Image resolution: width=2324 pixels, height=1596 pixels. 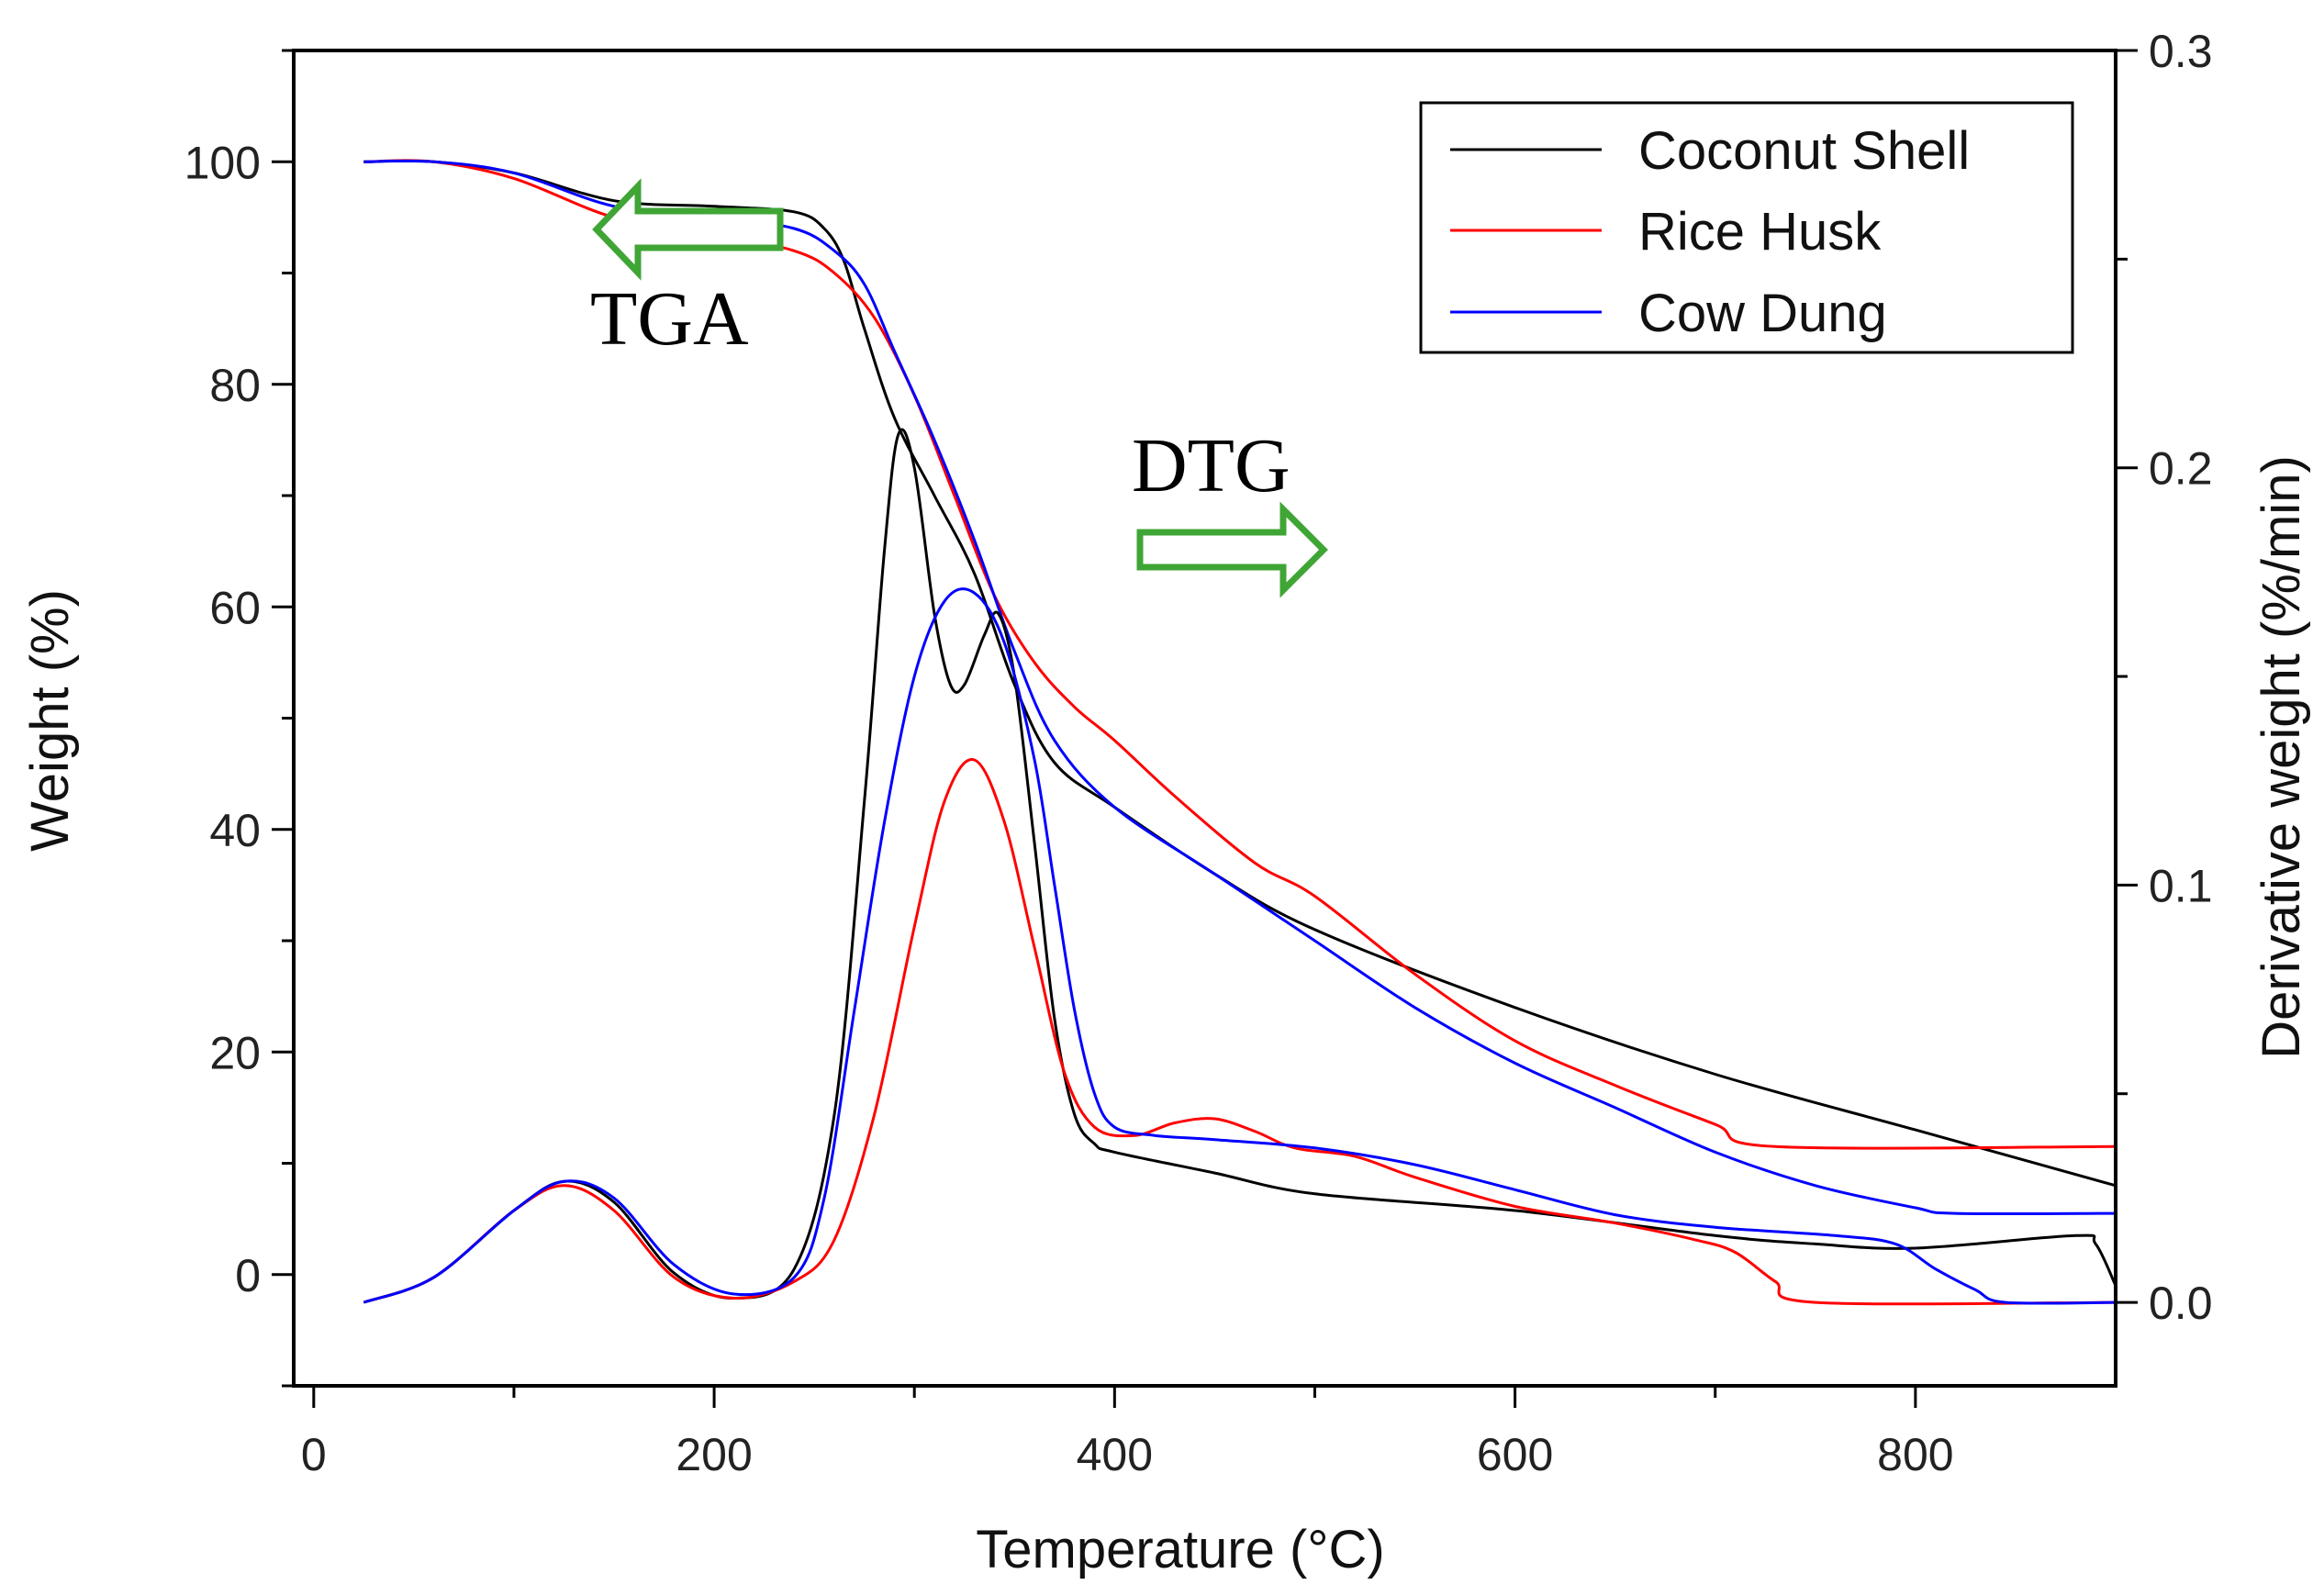 What do you see at coordinates (1760, 232) in the screenshot?
I see `legend-label-rice-husk: Rice Husk` at bounding box center [1760, 232].